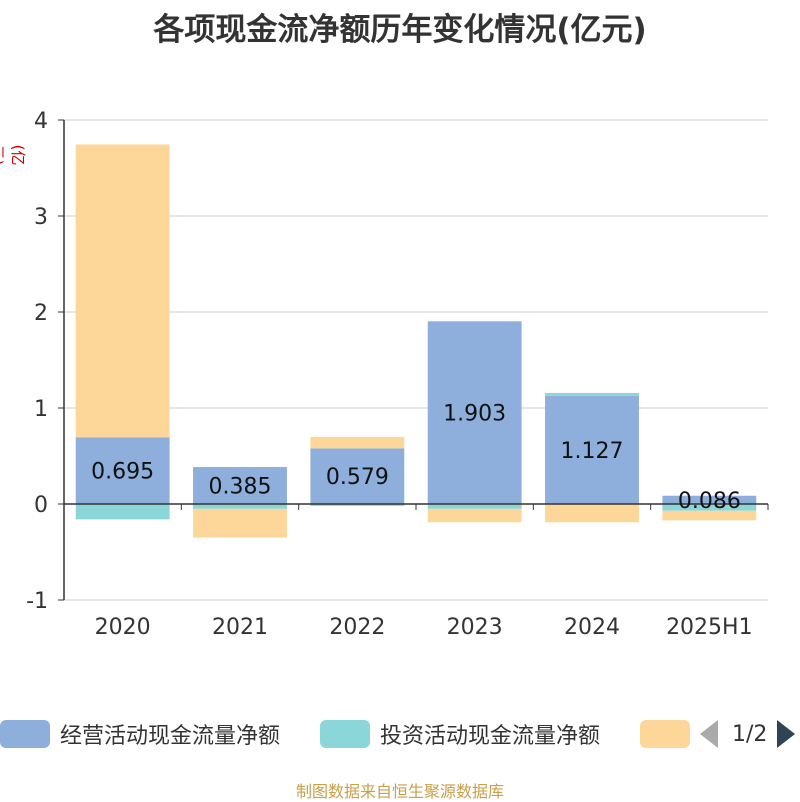  What do you see at coordinates (490, 736) in the screenshot?
I see `legend-label-investing: 投资活动现金流量净额` at bounding box center [490, 736].